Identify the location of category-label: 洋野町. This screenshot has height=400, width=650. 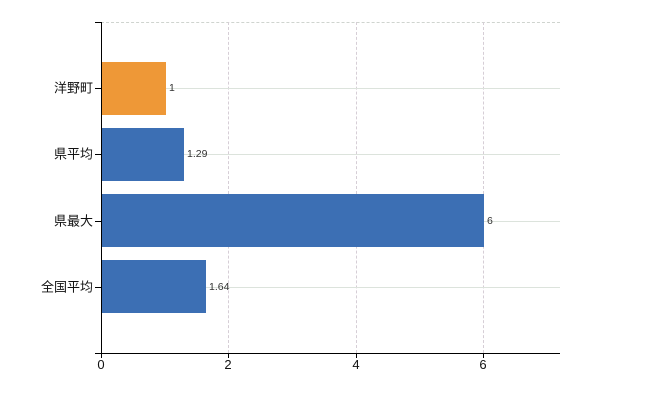
(73, 88).